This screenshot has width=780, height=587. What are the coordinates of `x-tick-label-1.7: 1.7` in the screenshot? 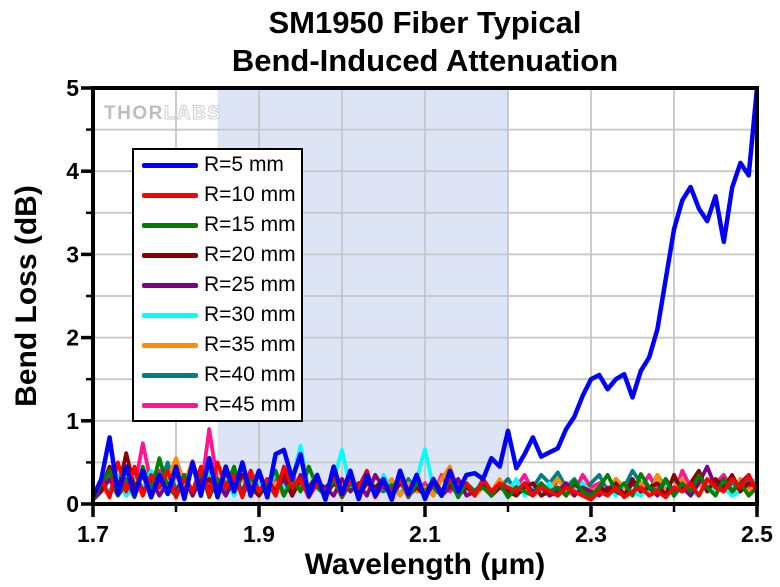 It's located at (93, 534).